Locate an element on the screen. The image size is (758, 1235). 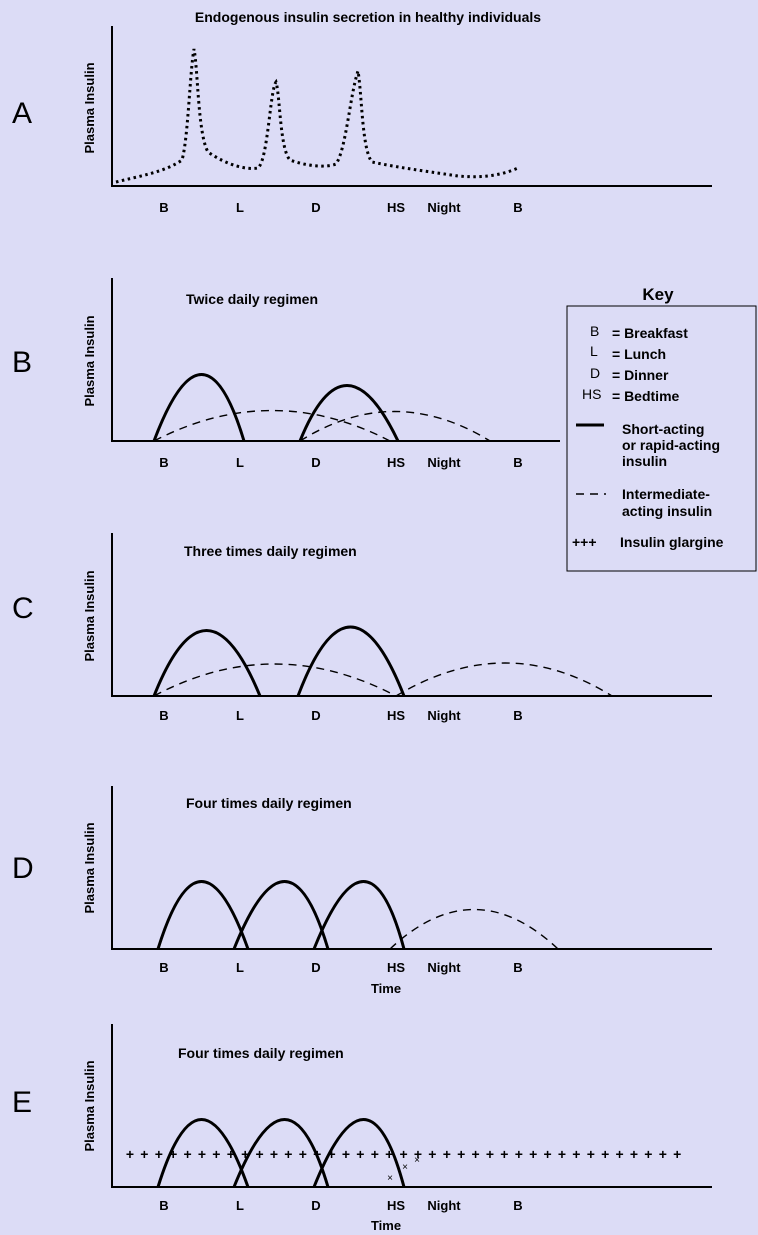
panel-c-tick-hs: HS is located at coordinates (396, 715).